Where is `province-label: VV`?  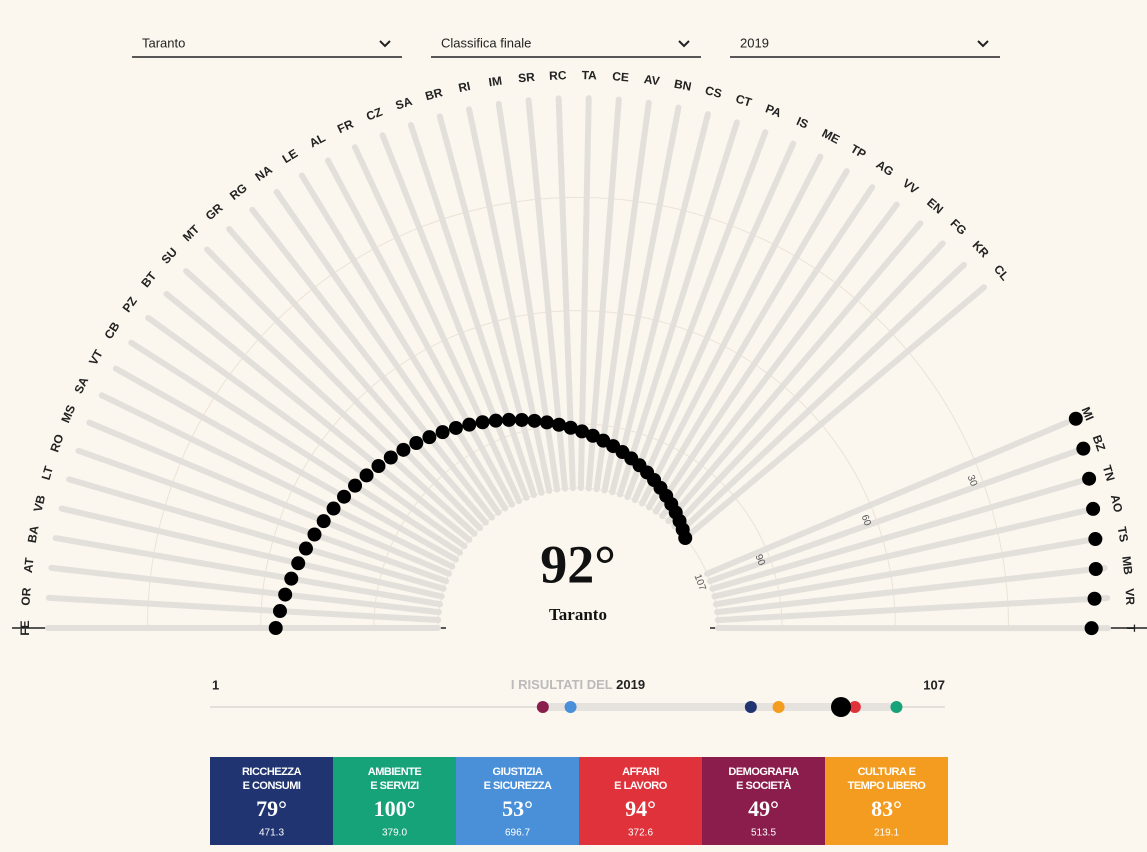
province-label: VV is located at coordinates (910, 186).